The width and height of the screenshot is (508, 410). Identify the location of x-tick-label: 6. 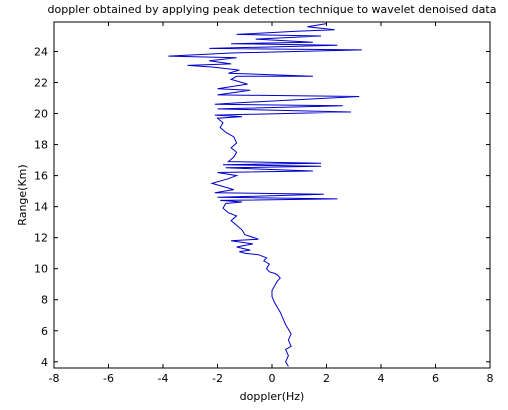
(435, 378).